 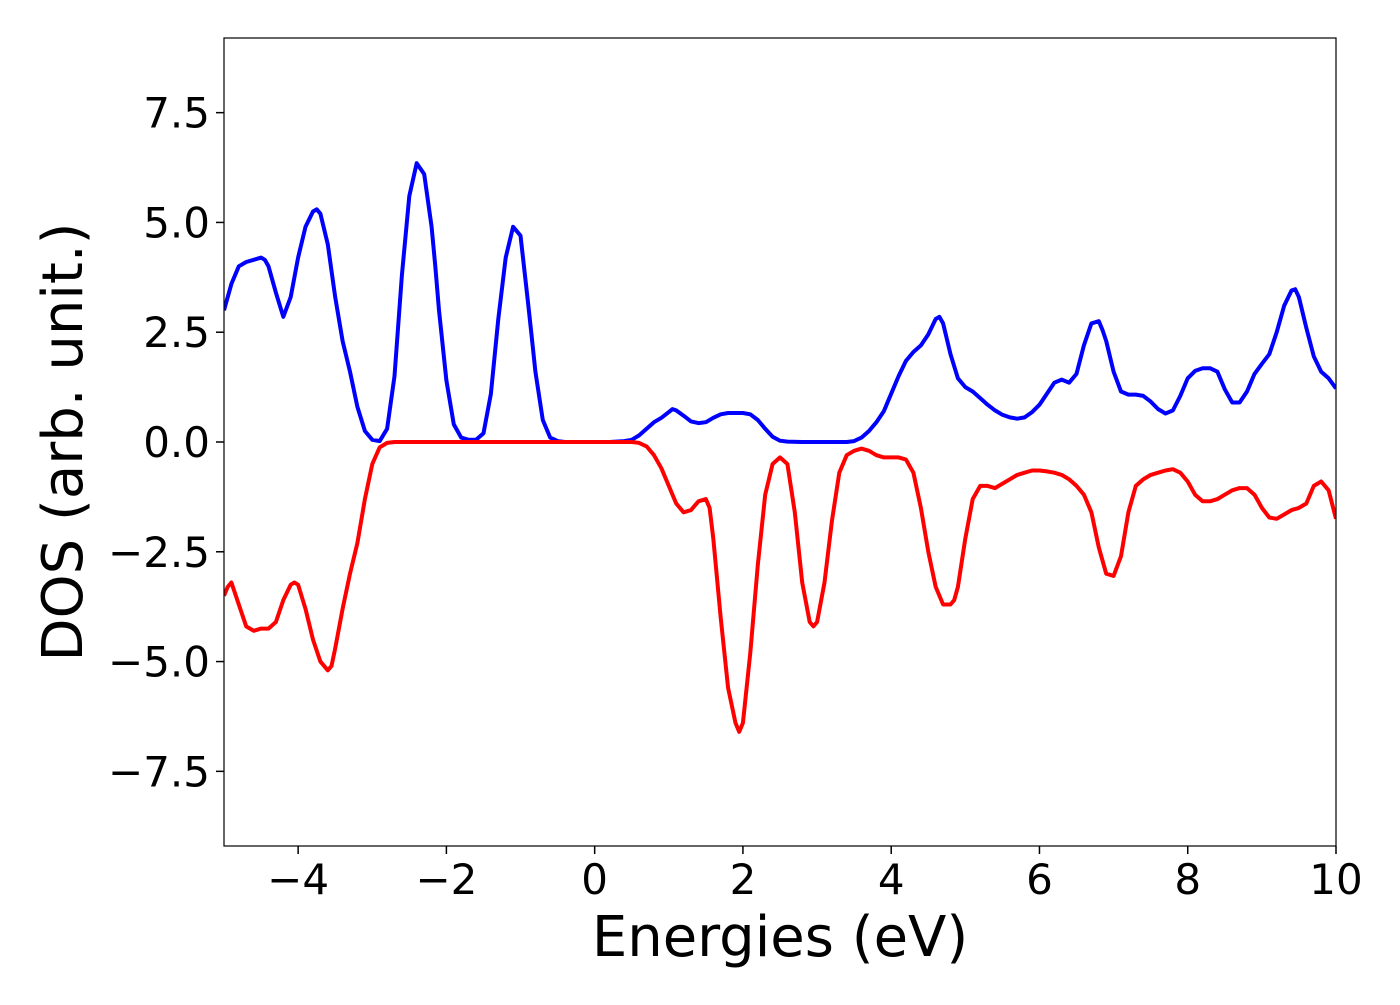 What do you see at coordinates (63, 441) in the screenshot?
I see `y-axis-label: DOS (arb. unit.)` at bounding box center [63, 441].